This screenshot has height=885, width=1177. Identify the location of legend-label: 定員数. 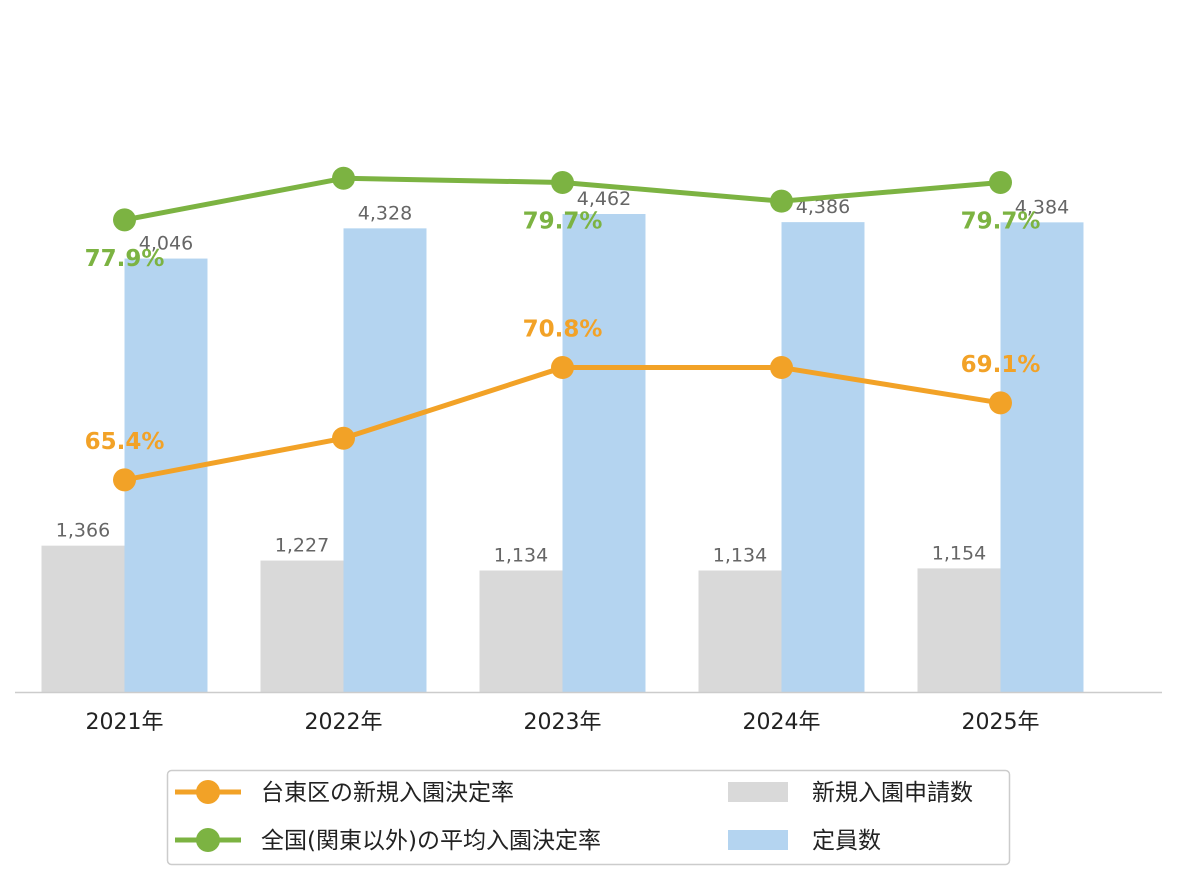
(846, 841).